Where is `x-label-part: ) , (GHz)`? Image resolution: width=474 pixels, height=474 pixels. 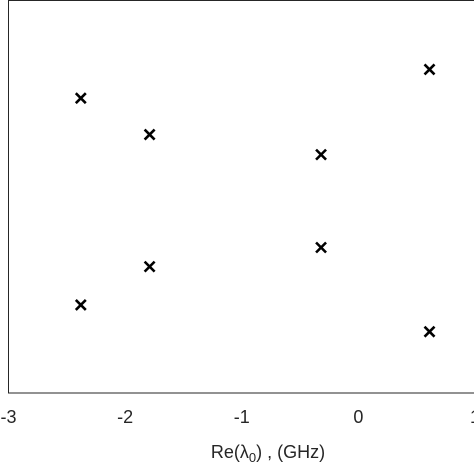 x-label-part: ) , (GHz) is located at coordinates (290, 452).